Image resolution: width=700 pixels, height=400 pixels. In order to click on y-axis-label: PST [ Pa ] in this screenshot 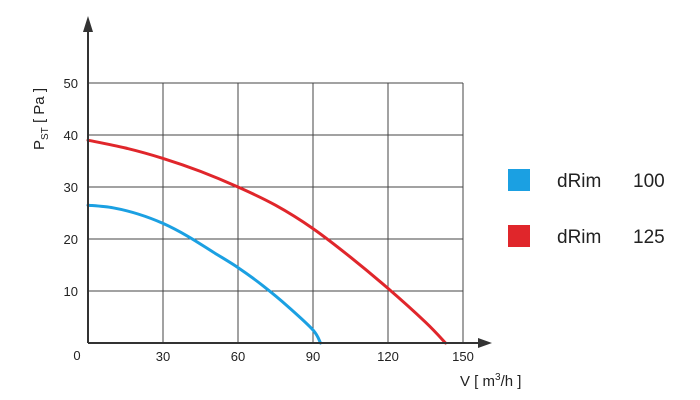, I will do `click(41, 119)`.